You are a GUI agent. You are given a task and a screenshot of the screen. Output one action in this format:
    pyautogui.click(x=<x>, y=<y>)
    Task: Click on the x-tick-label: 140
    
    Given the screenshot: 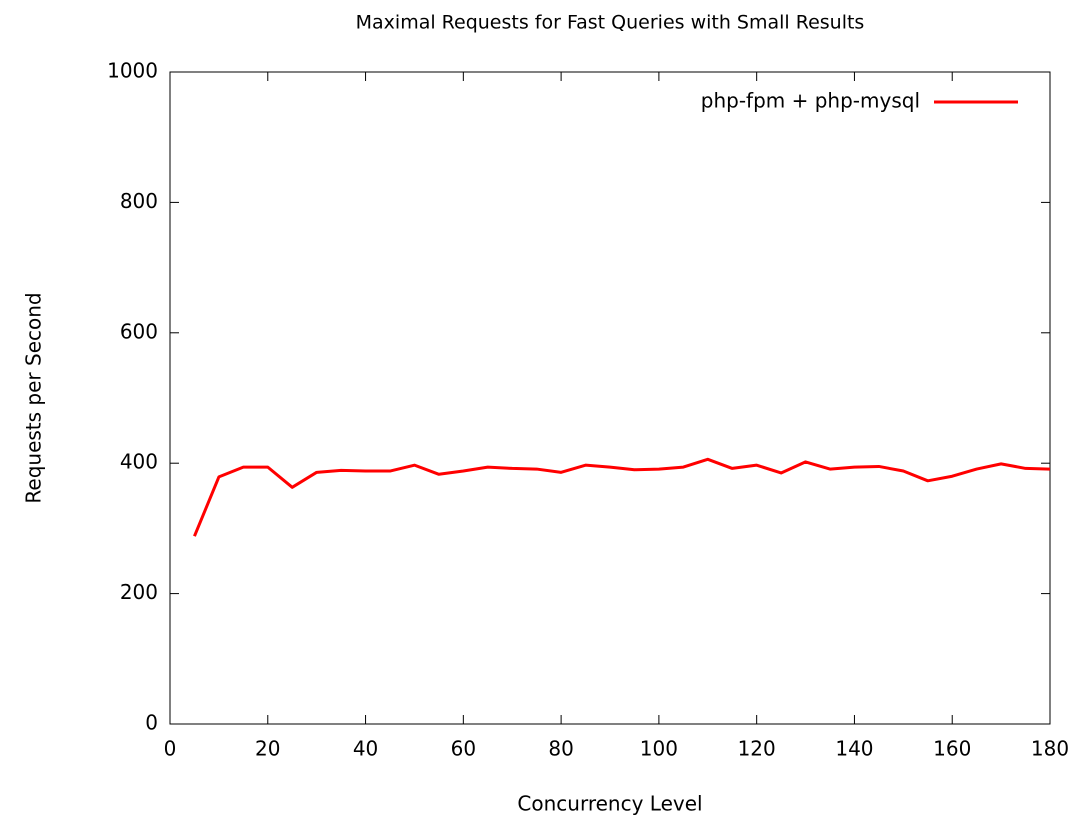 What is the action you would take?
    pyautogui.click(x=854, y=749)
    